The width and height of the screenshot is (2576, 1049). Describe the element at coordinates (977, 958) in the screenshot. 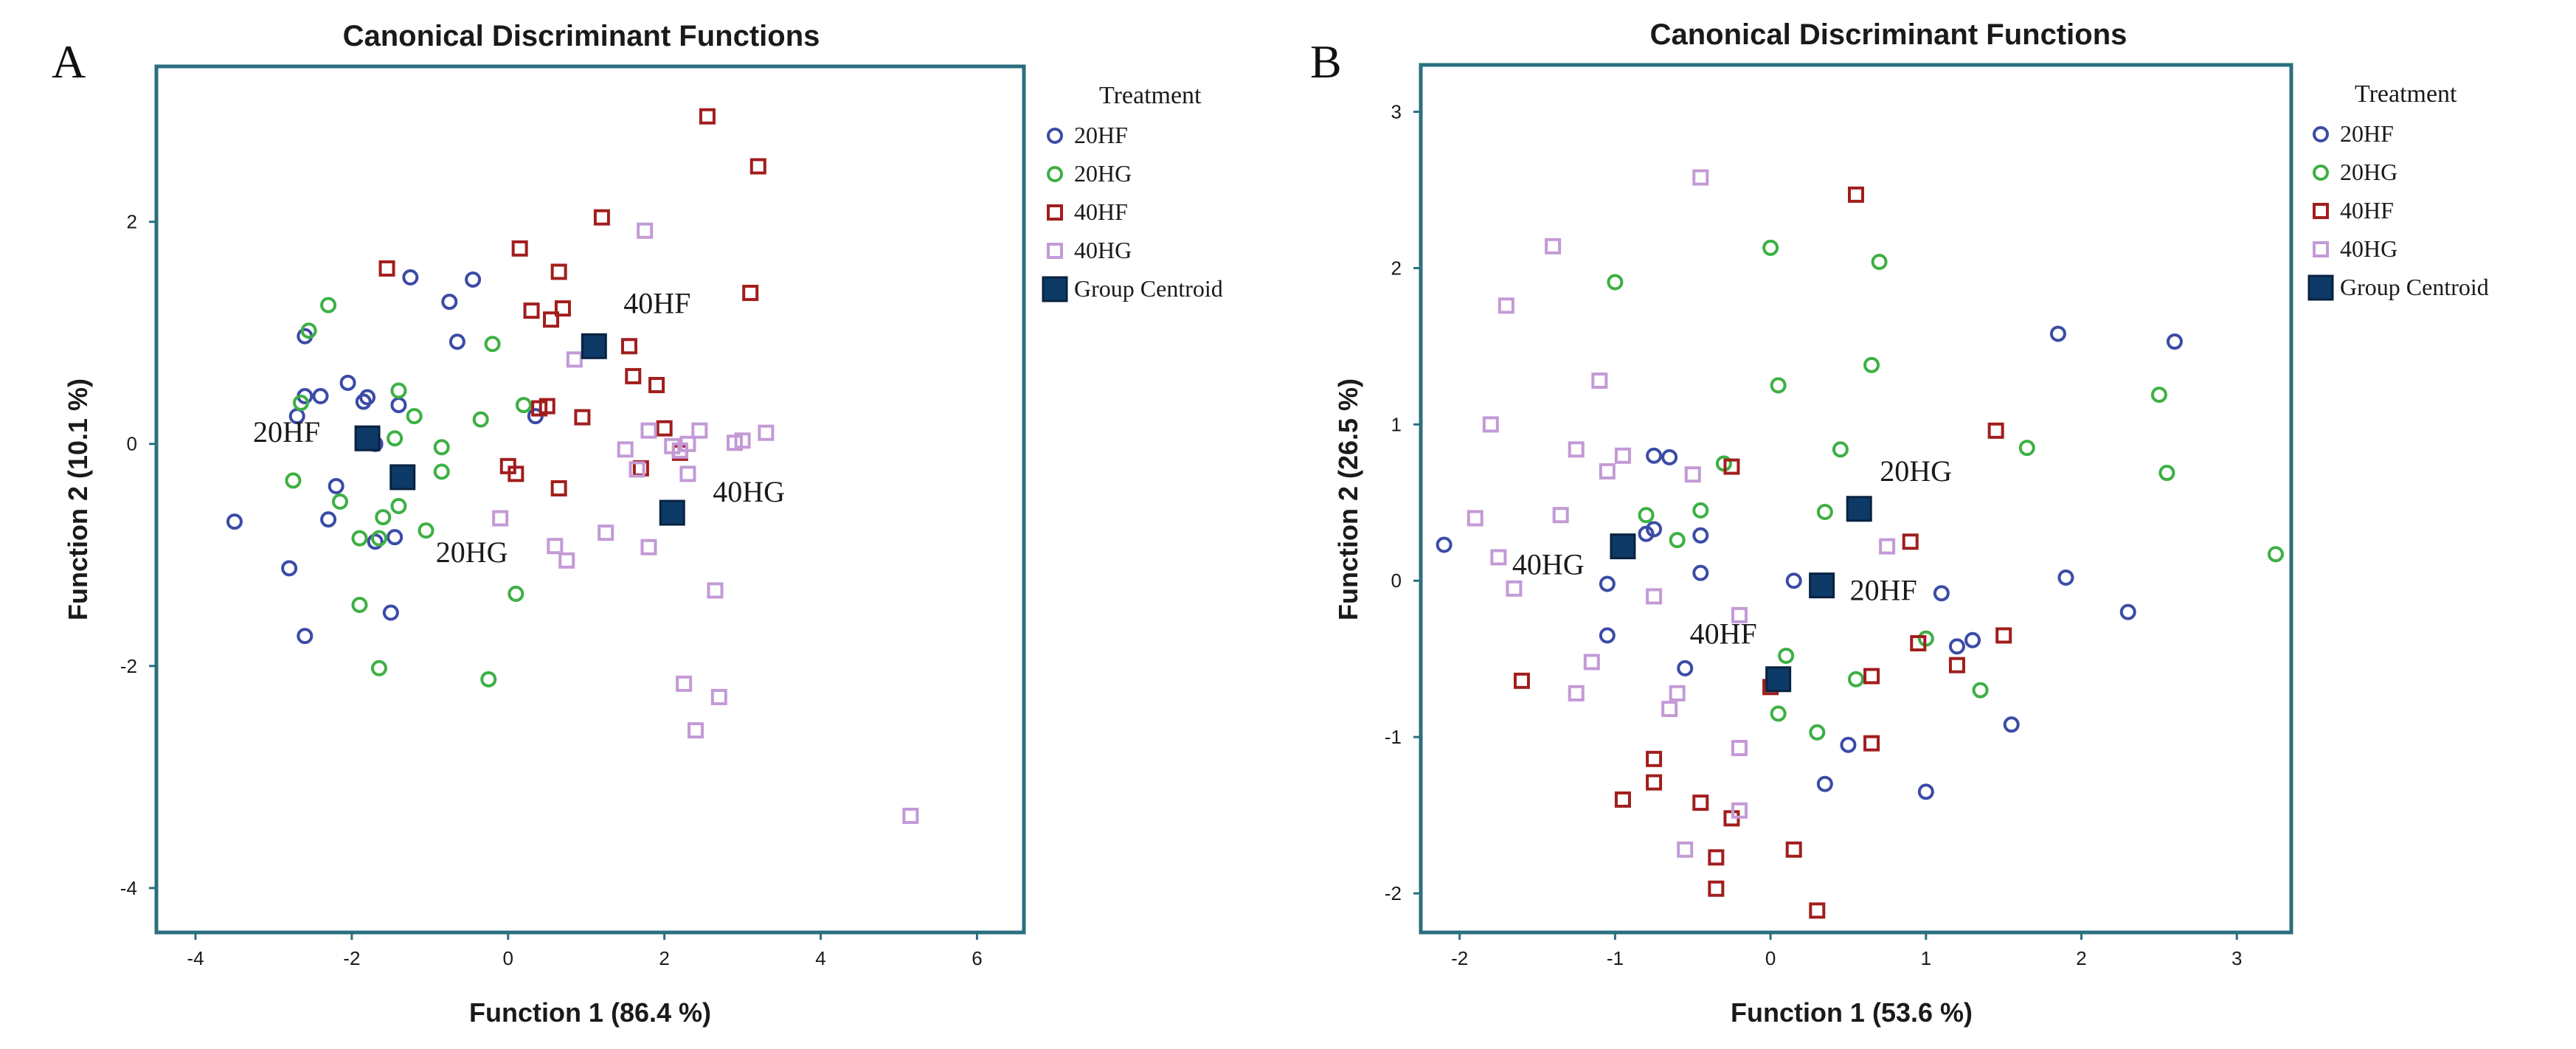

I see `x-tick-label: 6` at that location.